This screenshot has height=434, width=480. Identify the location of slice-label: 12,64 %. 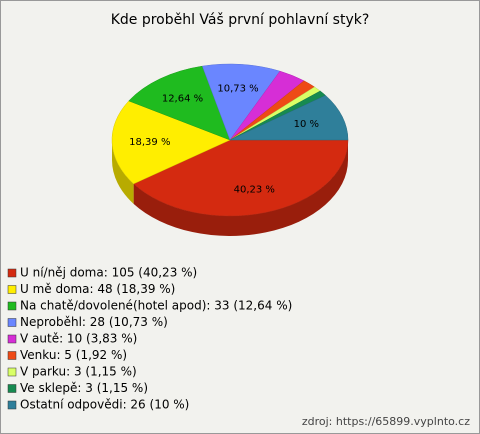
(182, 98).